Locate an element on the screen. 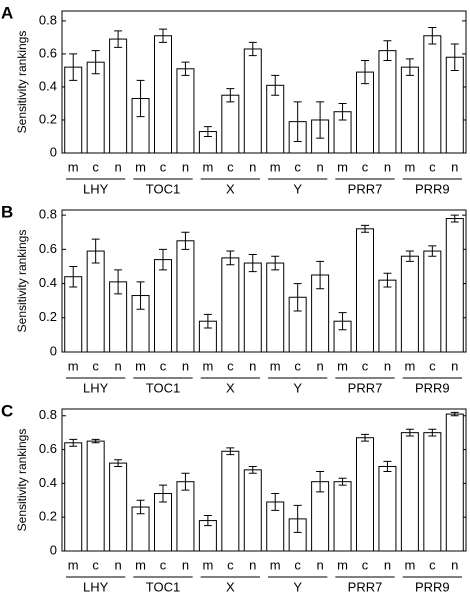 This screenshot has width=470, height=598. group-label: X is located at coordinates (230, 586).